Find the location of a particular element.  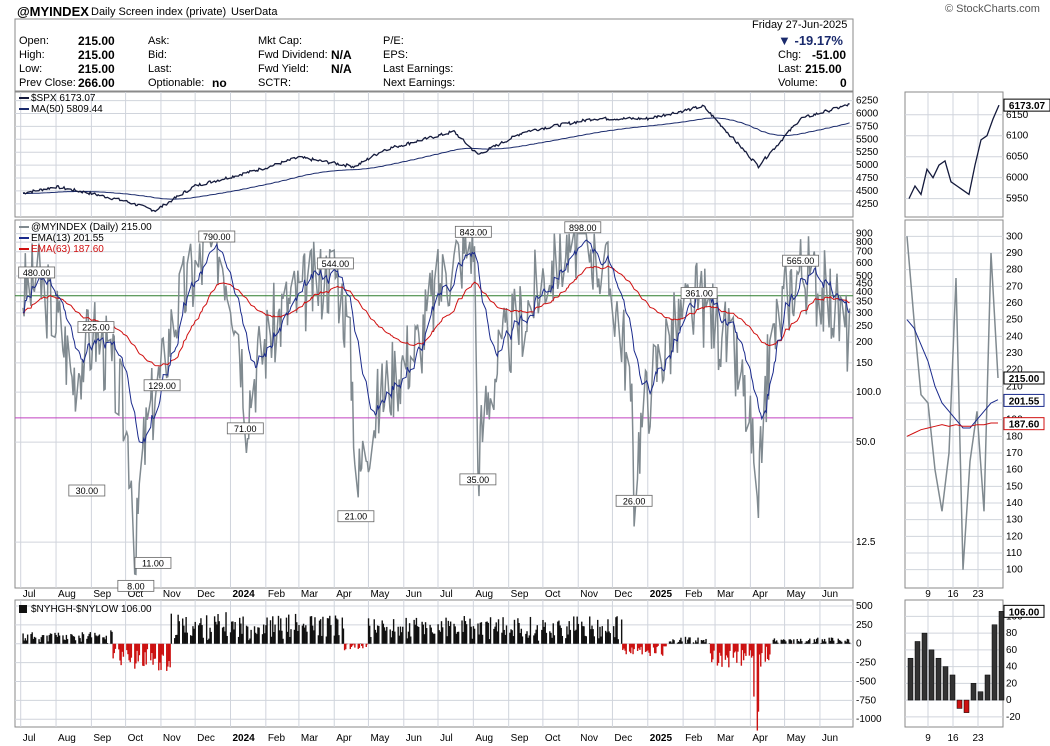

open-label: Open: is located at coordinates (34, 41).